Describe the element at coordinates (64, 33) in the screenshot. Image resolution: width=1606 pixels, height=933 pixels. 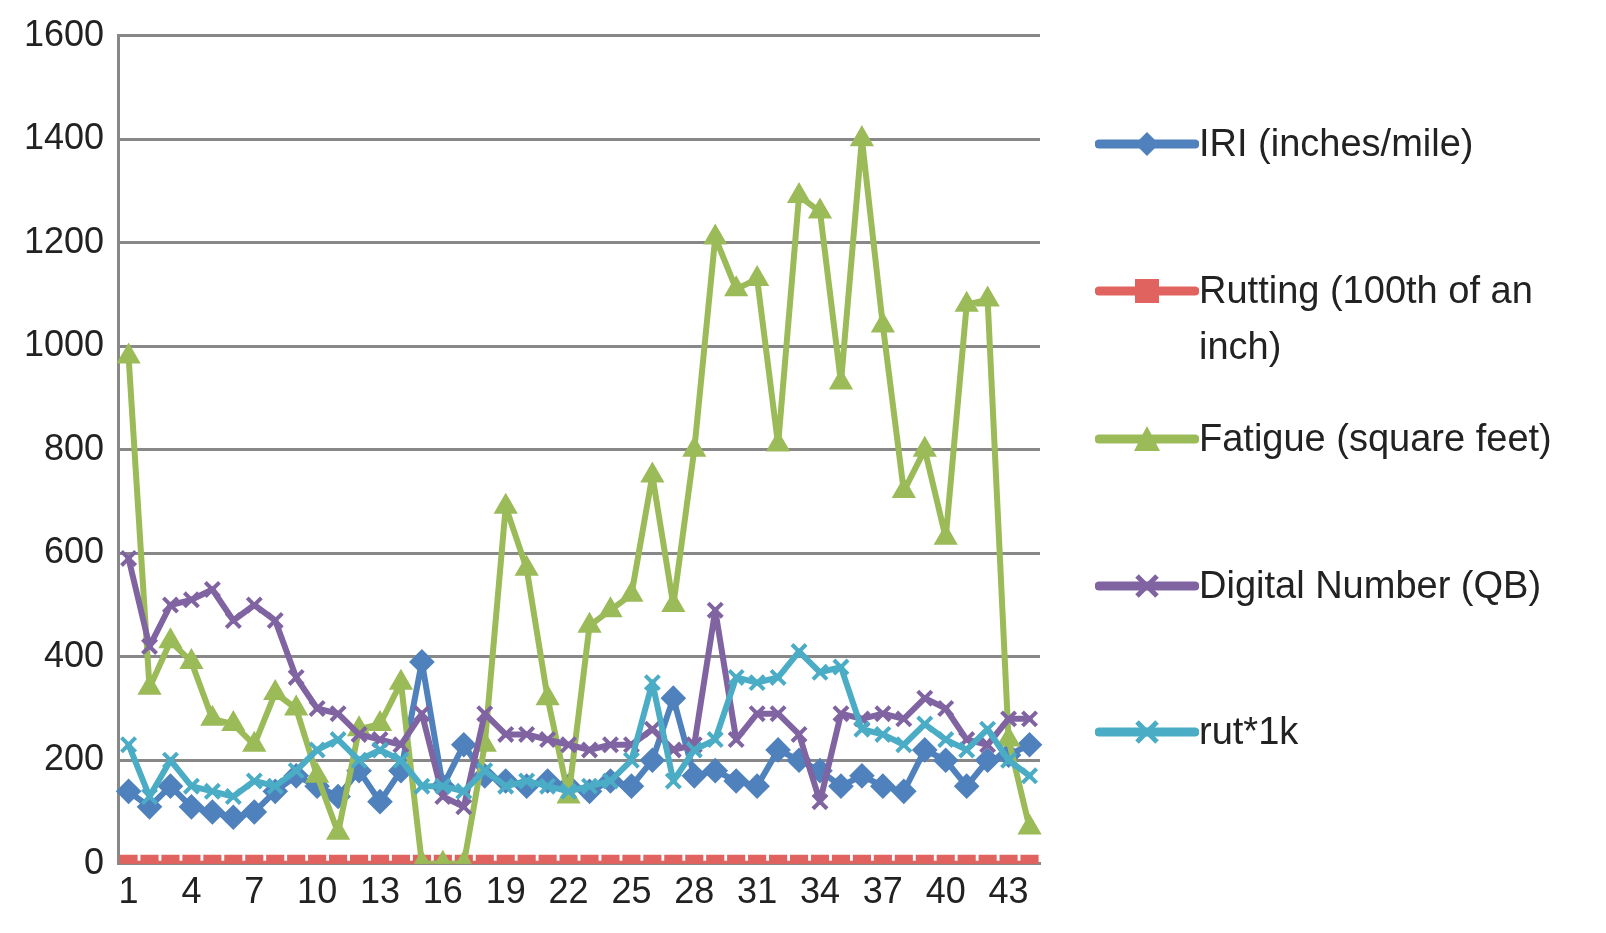
I see `y-tick-label: 1600` at that location.